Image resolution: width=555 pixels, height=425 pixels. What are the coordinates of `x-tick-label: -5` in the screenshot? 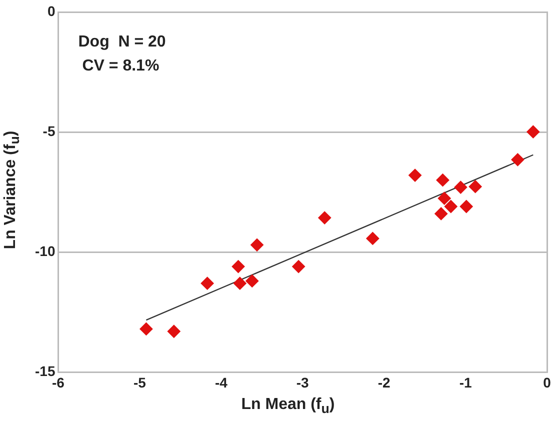 It's located at (139, 382).